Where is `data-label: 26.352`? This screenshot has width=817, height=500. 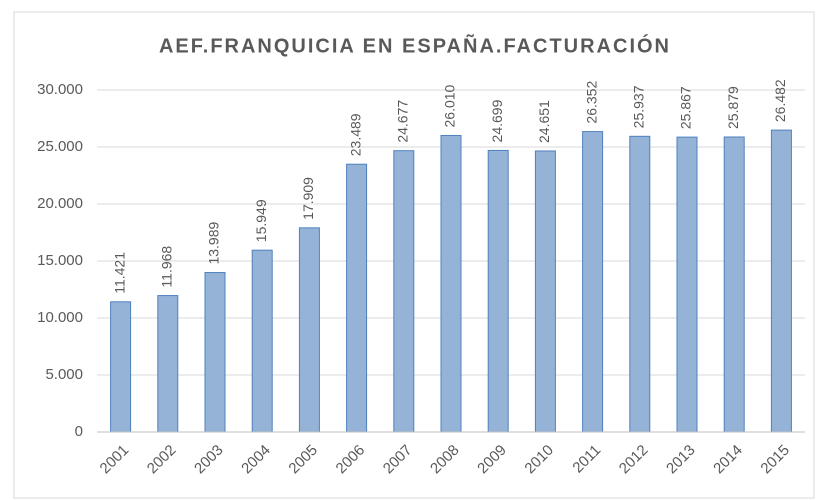
data-label: 26.352 is located at coordinates (591, 102).